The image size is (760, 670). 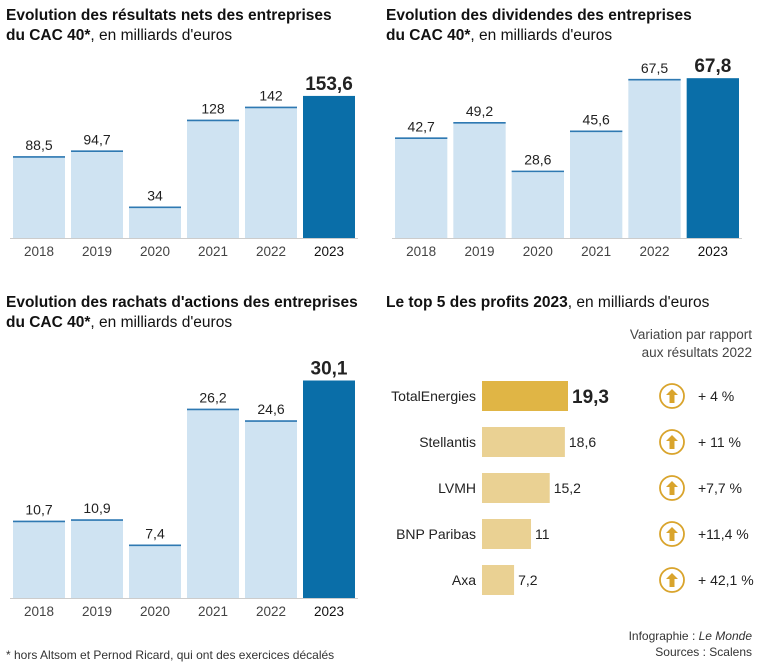 What do you see at coordinates (479, 251) in the screenshot?
I see `chart2-tick-label: 2019` at bounding box center [479, 251].